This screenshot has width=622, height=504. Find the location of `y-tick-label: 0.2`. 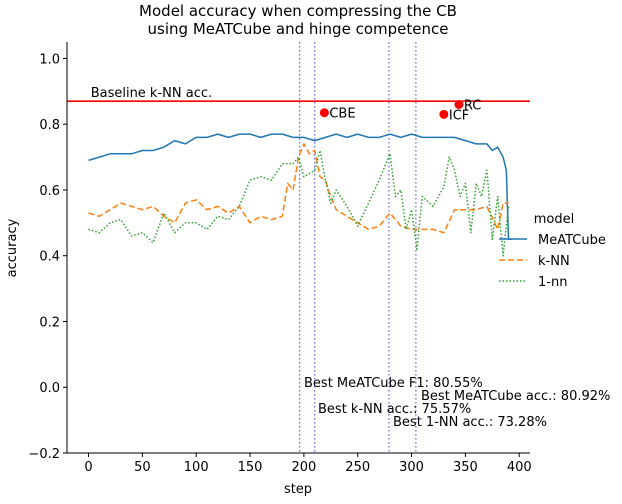

y-tick-label: 0.2 is located at coordinates (49, 322).